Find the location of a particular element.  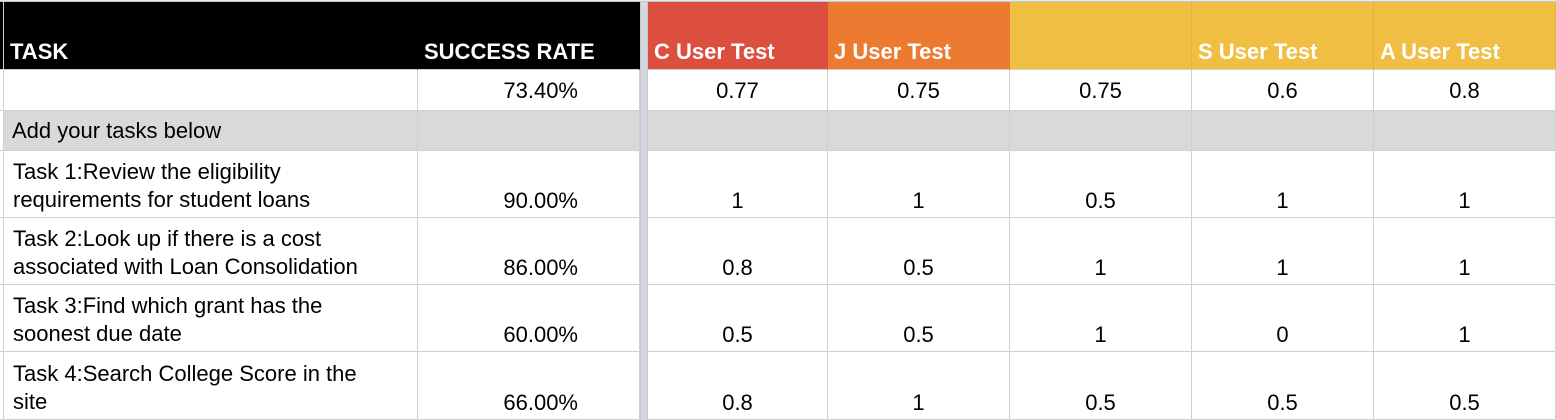

section-label: Add your tasks below is located at coordinates (117, 130).